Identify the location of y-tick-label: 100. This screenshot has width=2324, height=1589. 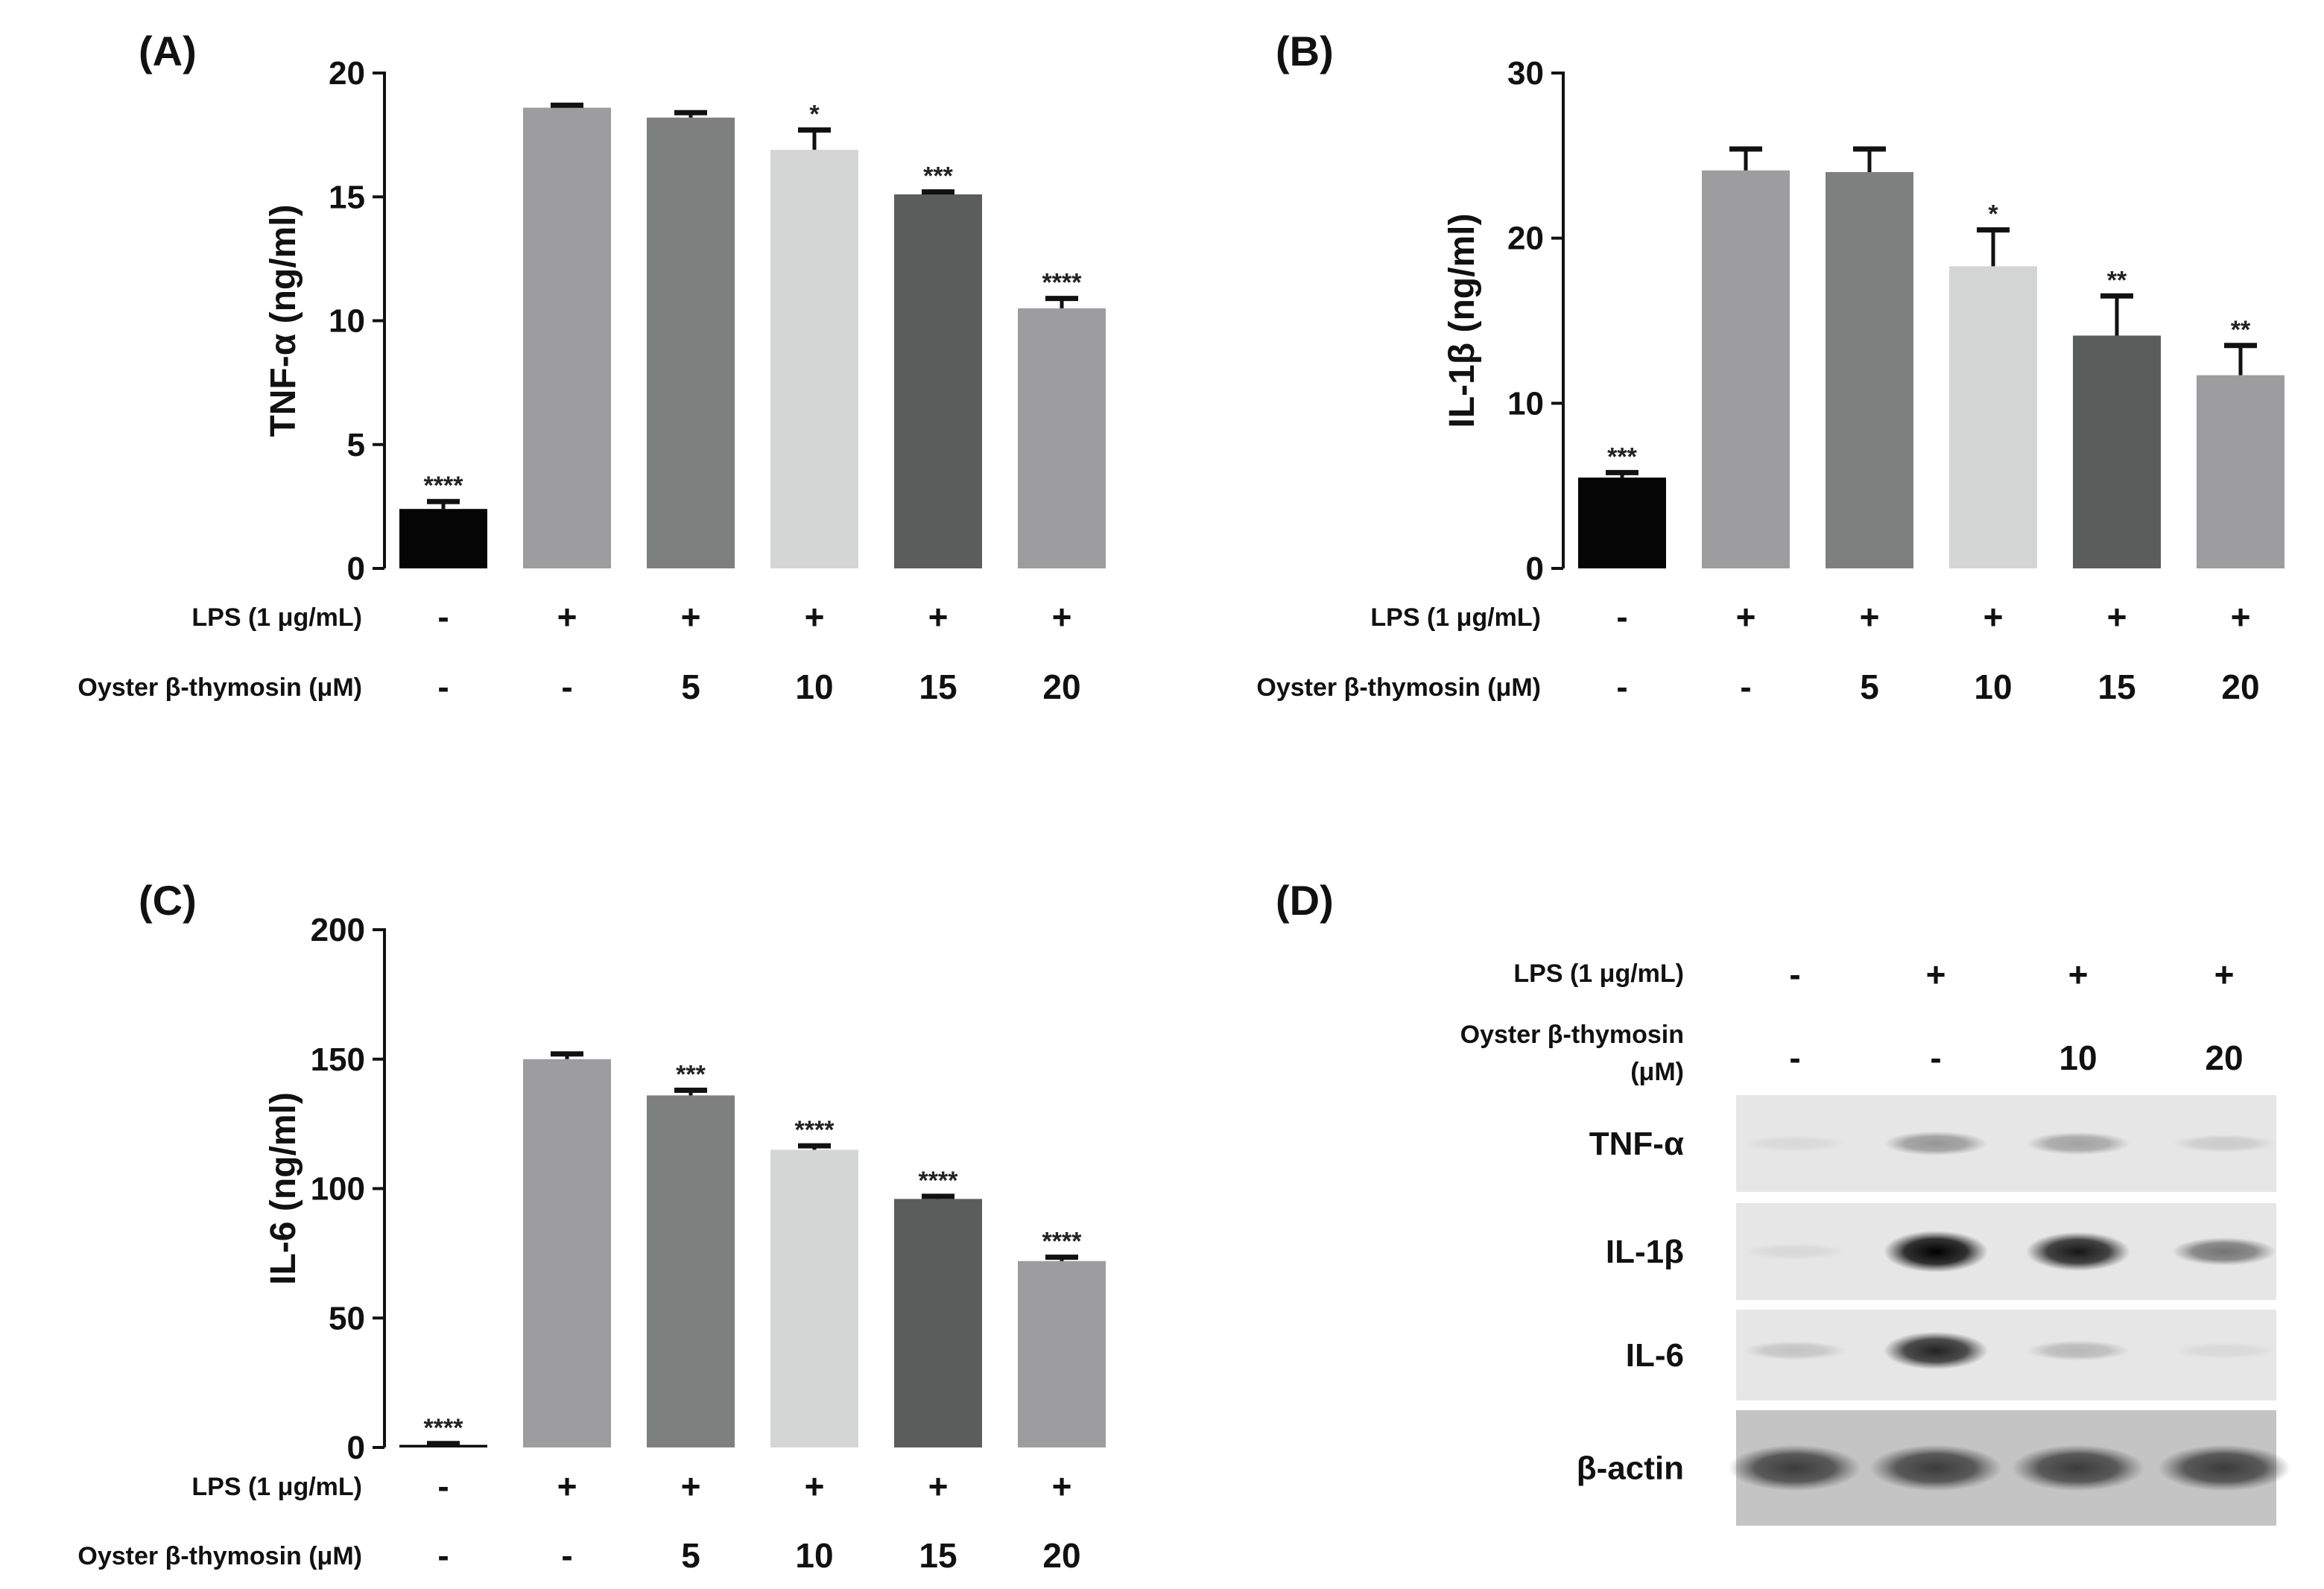
(338, 1189).